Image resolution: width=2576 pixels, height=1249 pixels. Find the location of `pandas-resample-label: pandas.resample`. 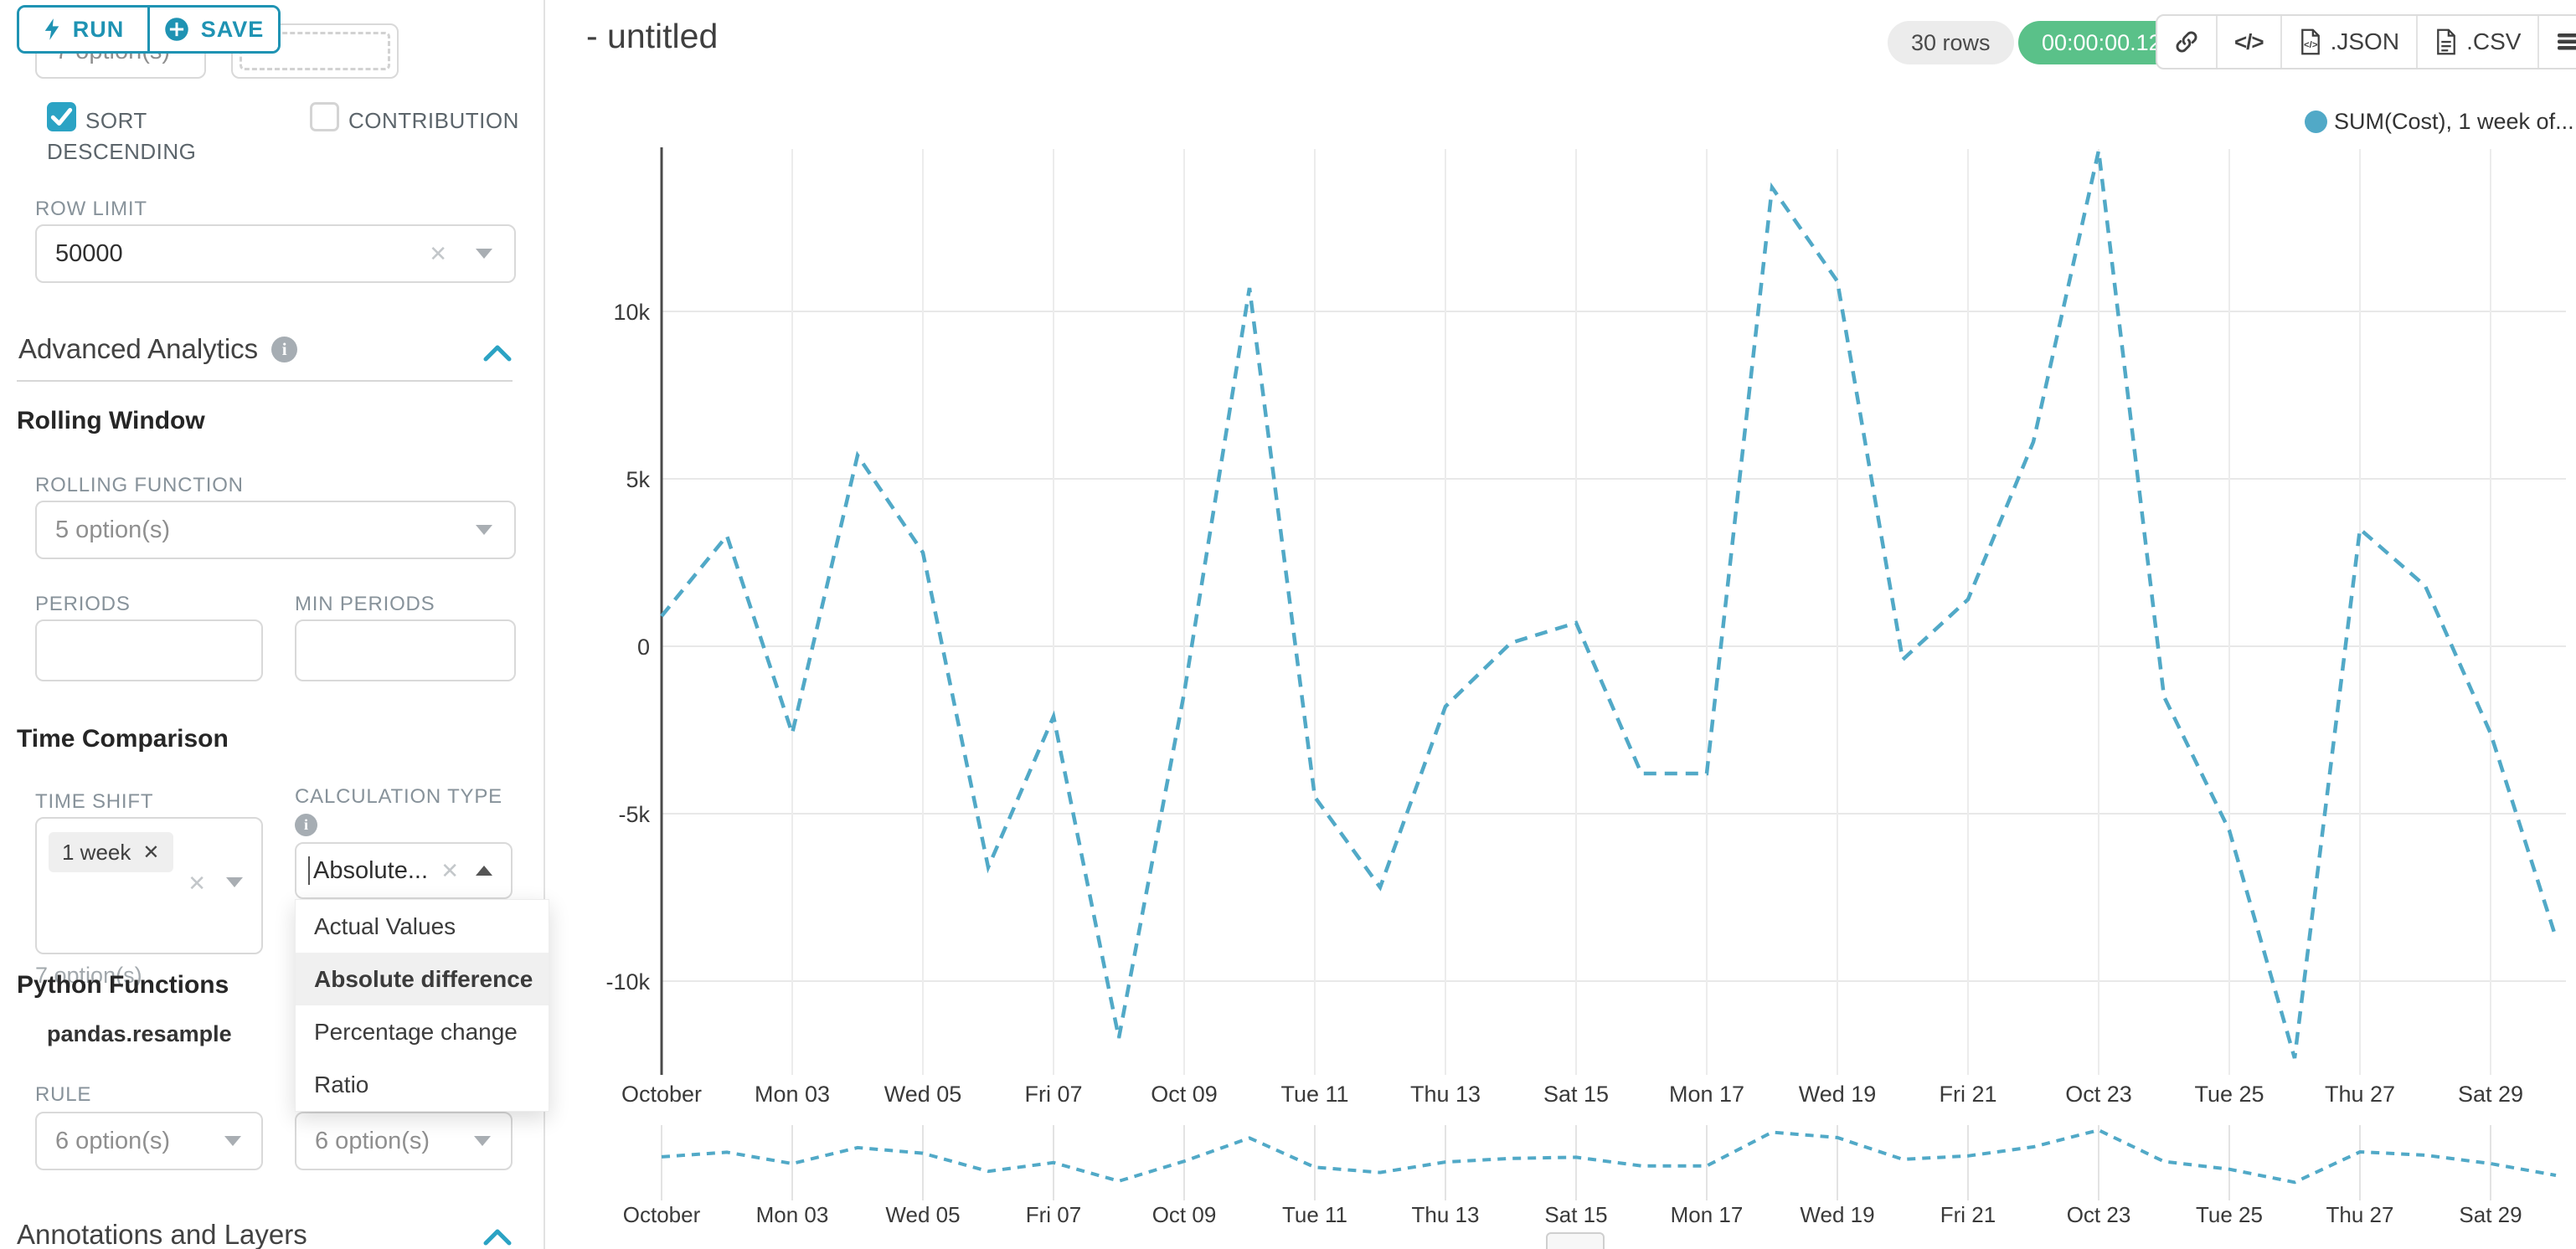

pandas-resample-label: pandas.resample is located at coordinates (139, 1033).